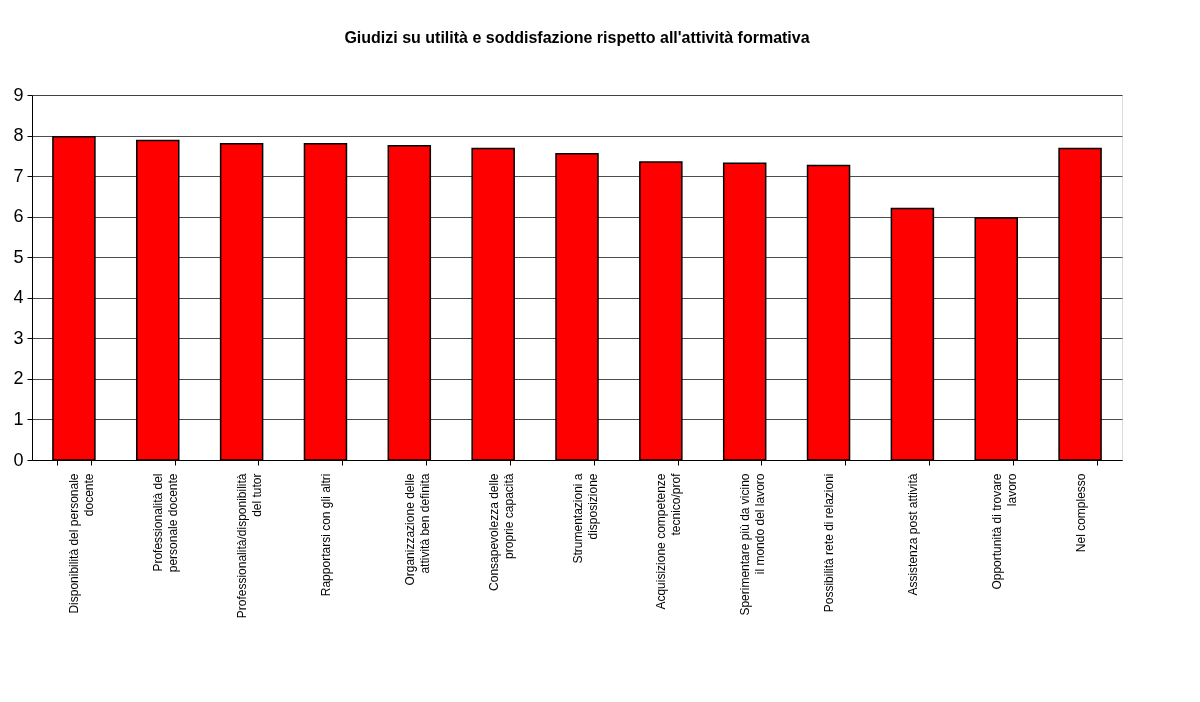  I want to click on y-tick-label: 9, so click(18, 94).